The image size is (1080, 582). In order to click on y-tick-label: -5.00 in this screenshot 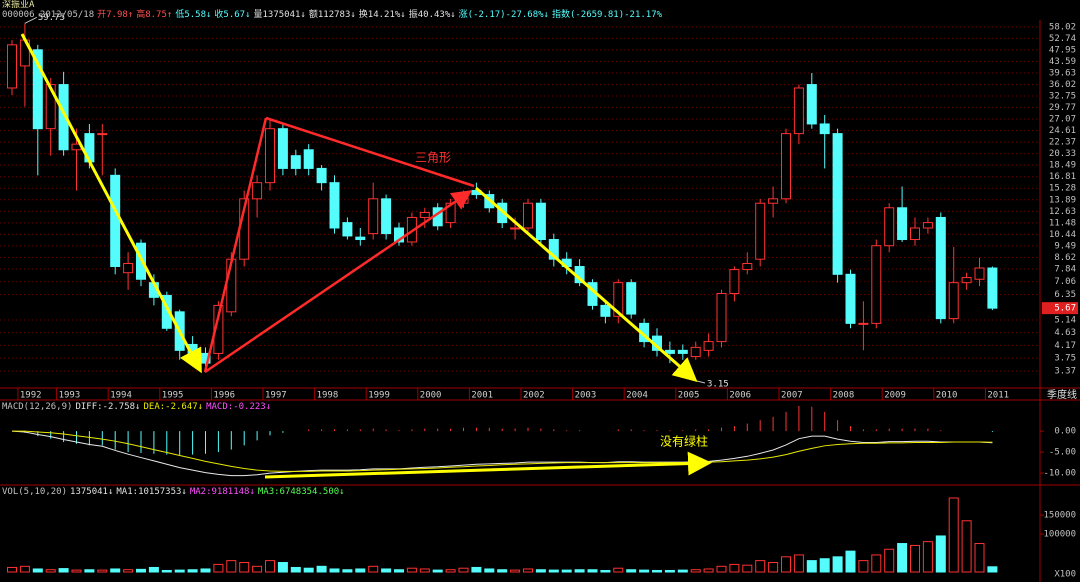, I will do `click(1062, 453)`.